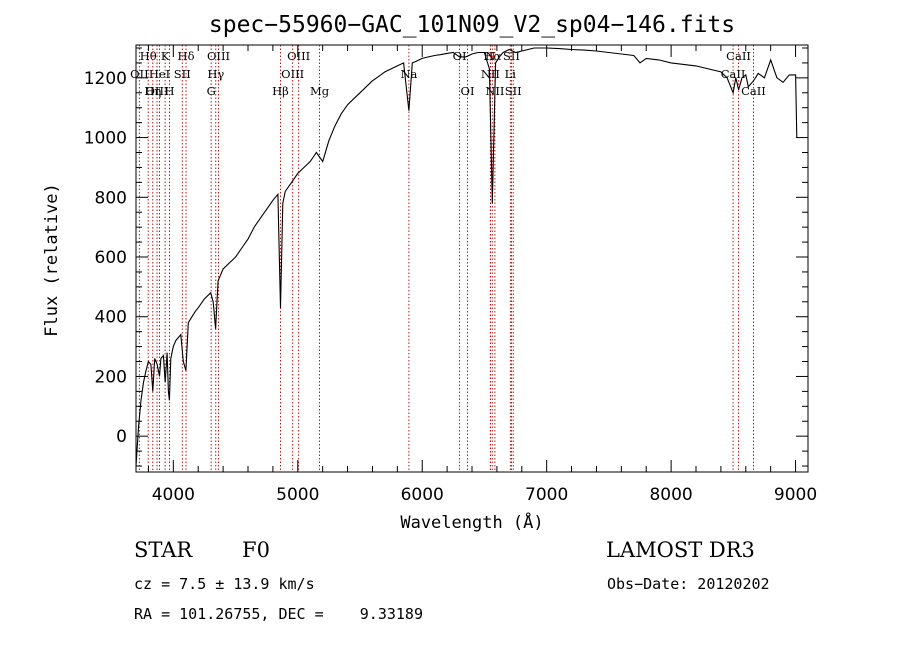 Image resolution: width=900 pixels, height=649 pixels. Describe the element at coordinates (111, 377) in the screenshot. I see `y-tick-label-1: 200` at that location.